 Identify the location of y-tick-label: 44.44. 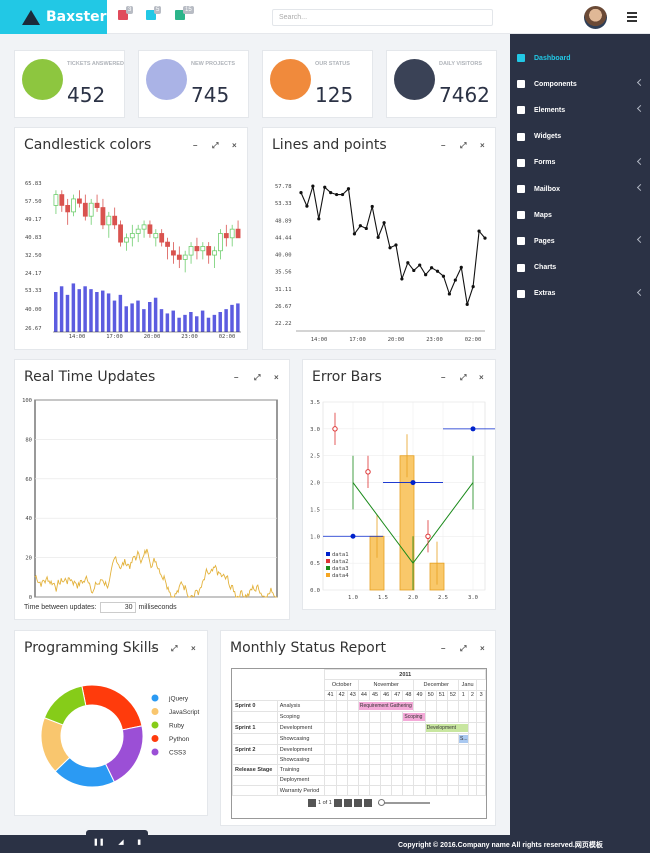
(283, 238).